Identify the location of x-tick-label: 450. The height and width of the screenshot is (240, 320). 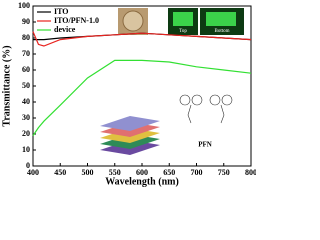
(60, 172).